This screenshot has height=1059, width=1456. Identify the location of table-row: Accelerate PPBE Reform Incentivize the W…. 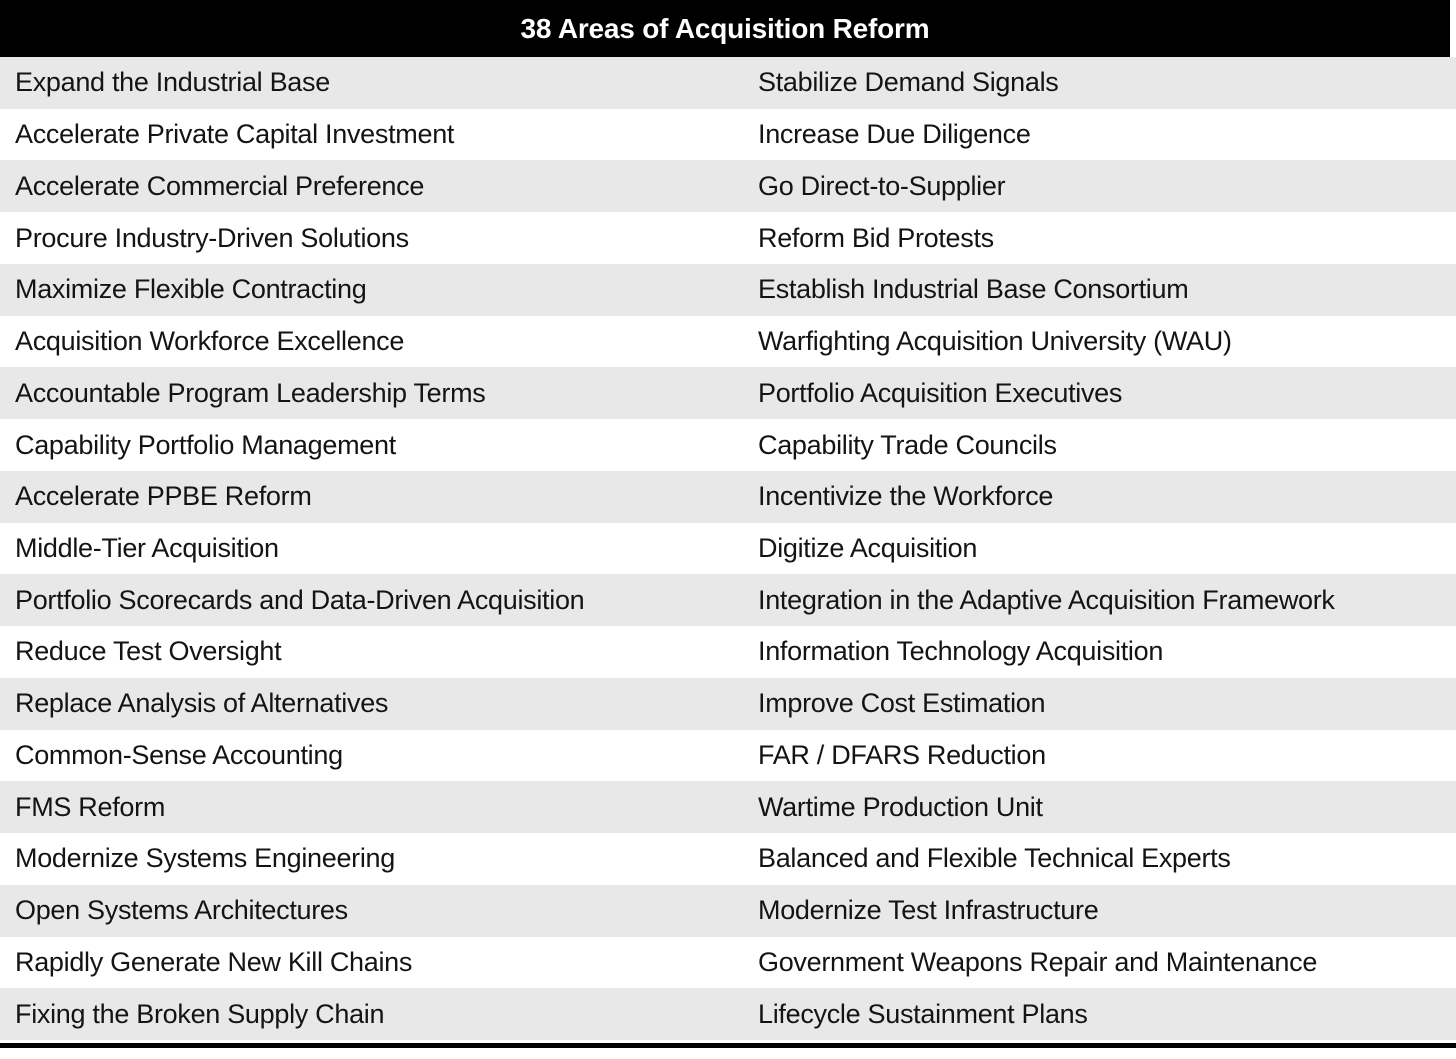
(728, 496).